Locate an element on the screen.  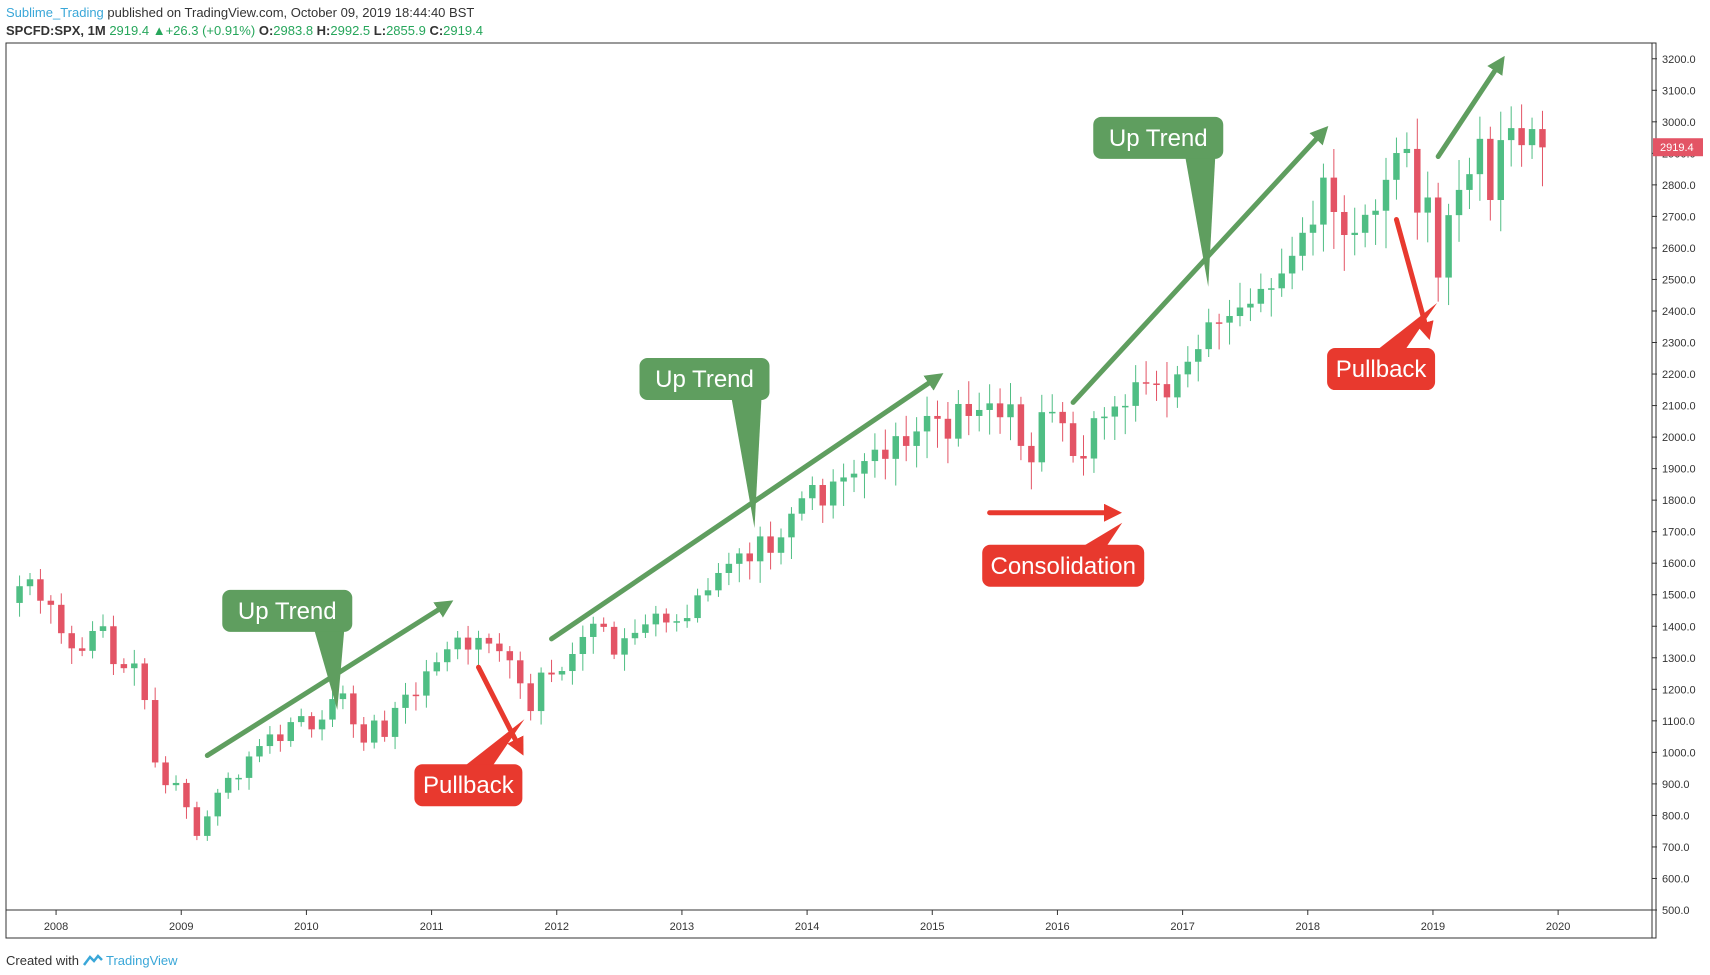
price-tick-label: 2100.0 is located at coordinates (1679, 407).